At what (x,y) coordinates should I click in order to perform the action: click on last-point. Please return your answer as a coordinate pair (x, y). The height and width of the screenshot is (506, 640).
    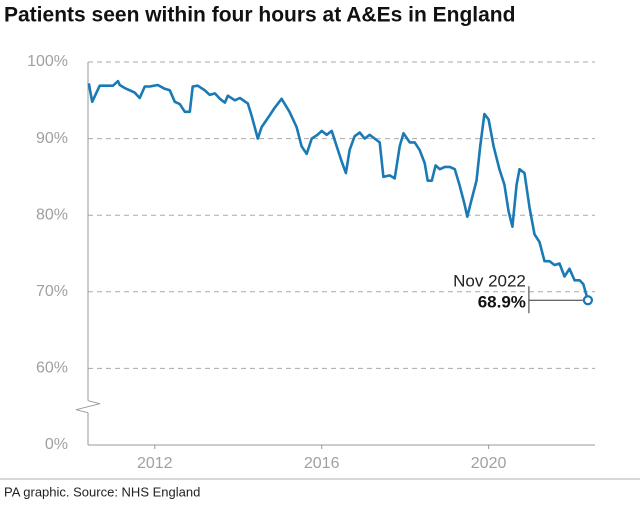
    Looking at the image, I should click on (588, 300).